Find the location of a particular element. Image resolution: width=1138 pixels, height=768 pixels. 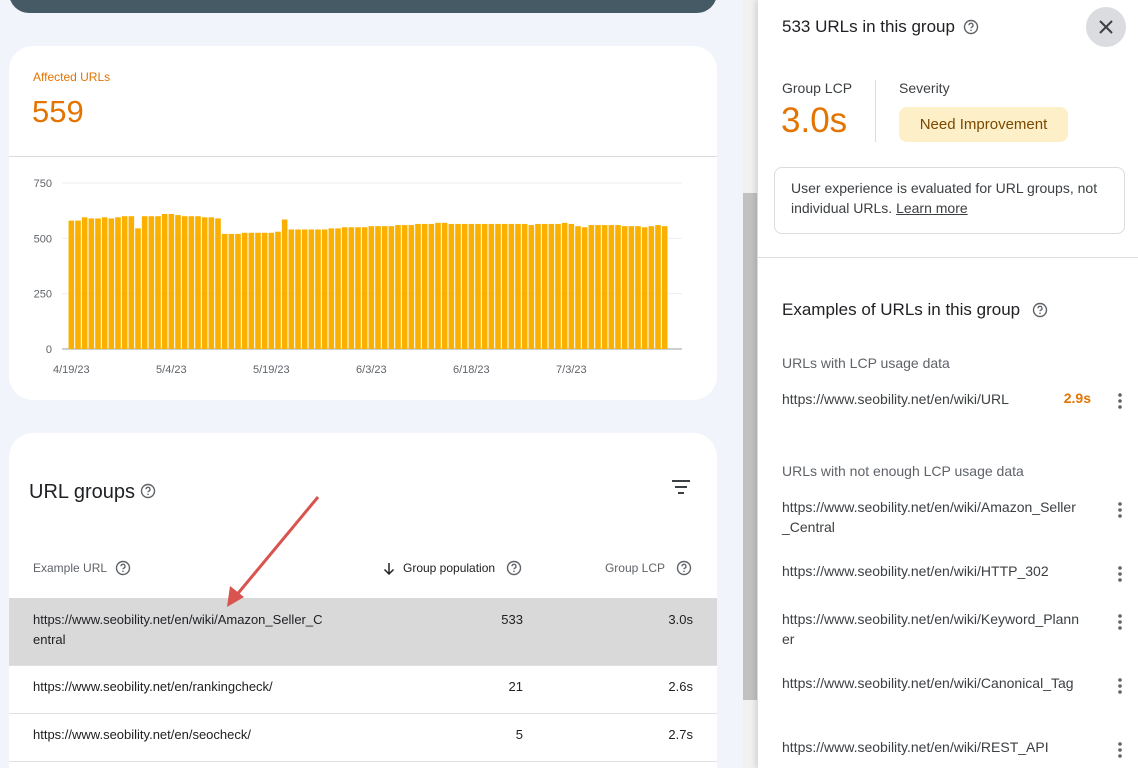

column-header: Group population is located at coordinates (449, 568).